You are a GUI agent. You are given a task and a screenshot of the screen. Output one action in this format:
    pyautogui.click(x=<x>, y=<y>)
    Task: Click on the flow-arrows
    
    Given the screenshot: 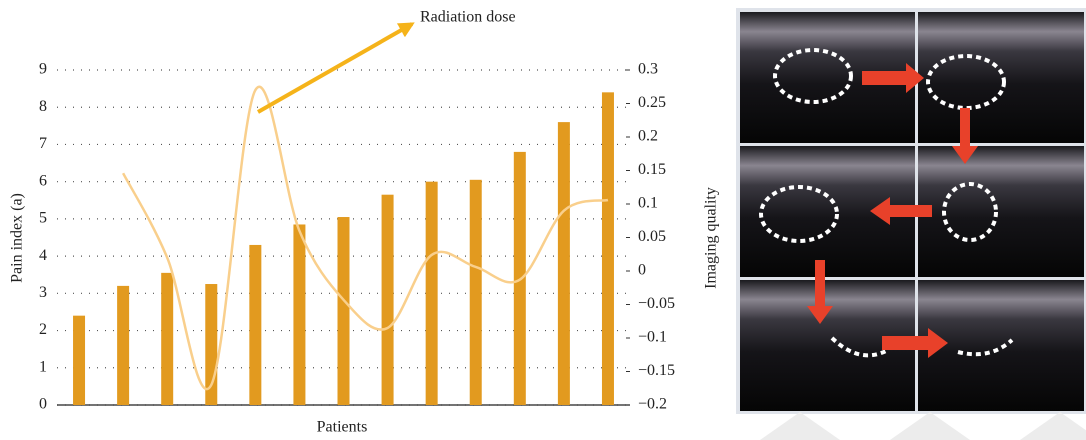 What is the action you would take?
    pyautogui.click(x=892, y=210)
    